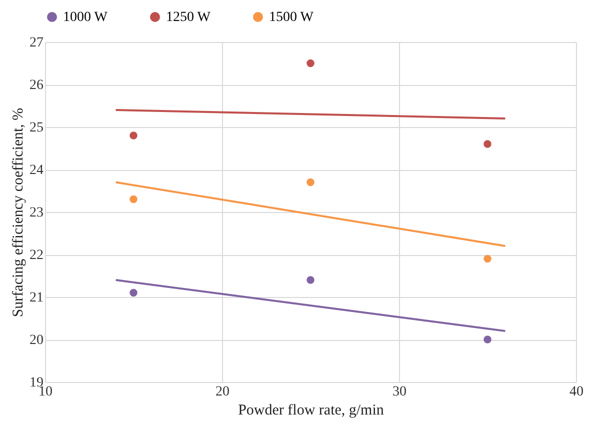 The width and height of the screenshot is (593, 427). I want to click on y-axis-title: Surfacing efficiency coefficient, %, so click(18, 213).